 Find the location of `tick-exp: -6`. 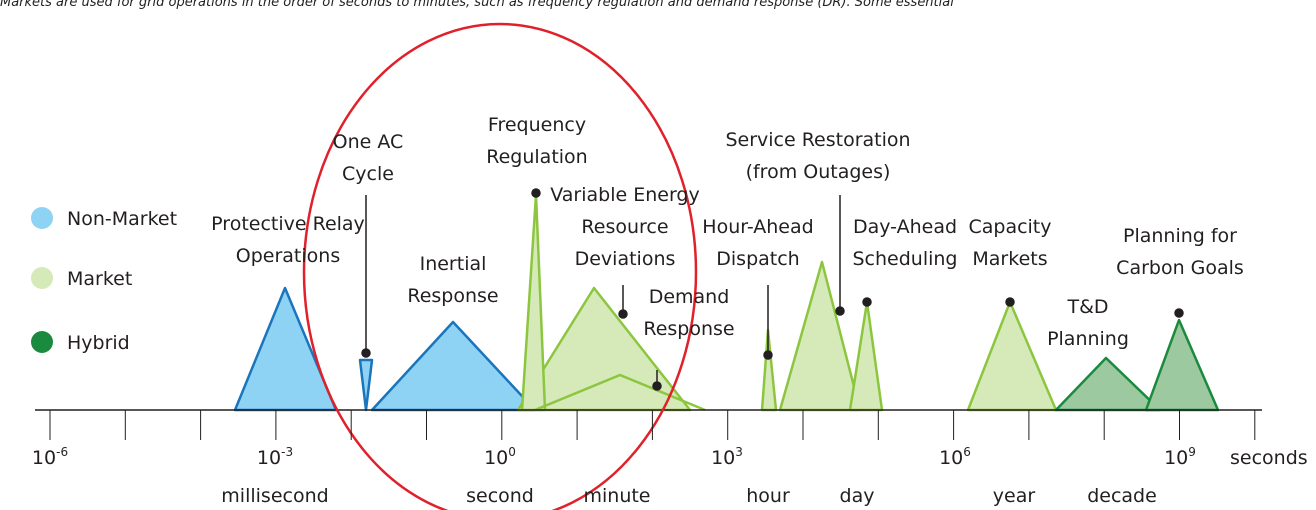

tick-exp: -6 is located at coordinates (62, 452).